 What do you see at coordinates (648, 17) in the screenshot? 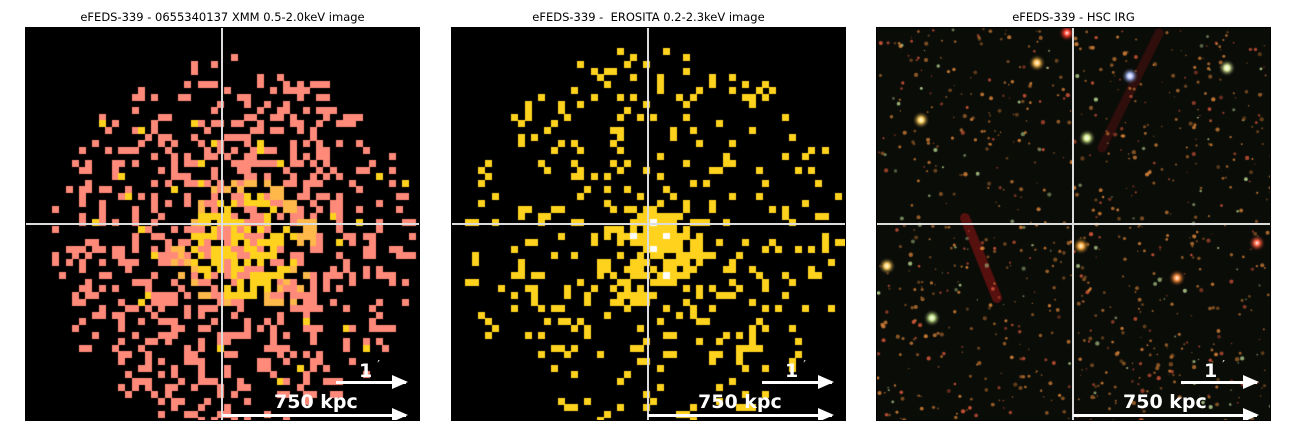
I see `panel-title-erosita: eFEDS-339 - EROSITA 0.2-2.3keV image` at bounding box center [648, 17].